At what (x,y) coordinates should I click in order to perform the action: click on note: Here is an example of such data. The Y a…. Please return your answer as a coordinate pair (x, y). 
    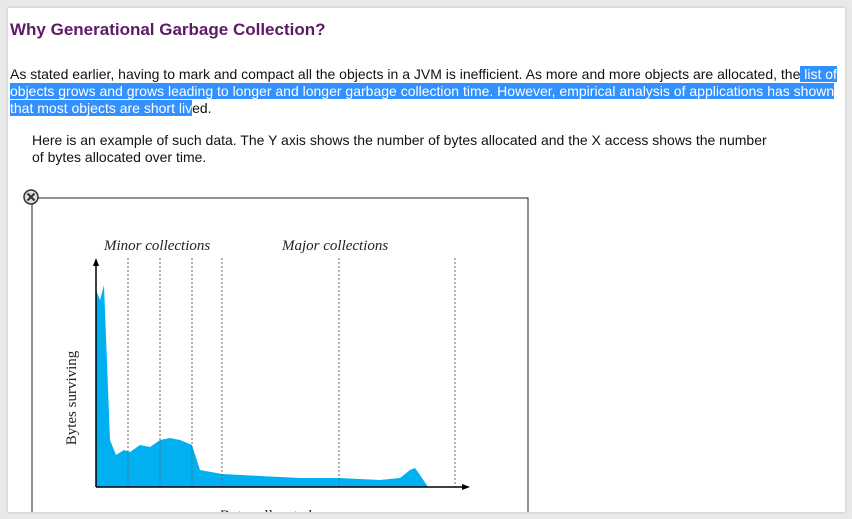
    Looking at the image, I should click on (399, 148).